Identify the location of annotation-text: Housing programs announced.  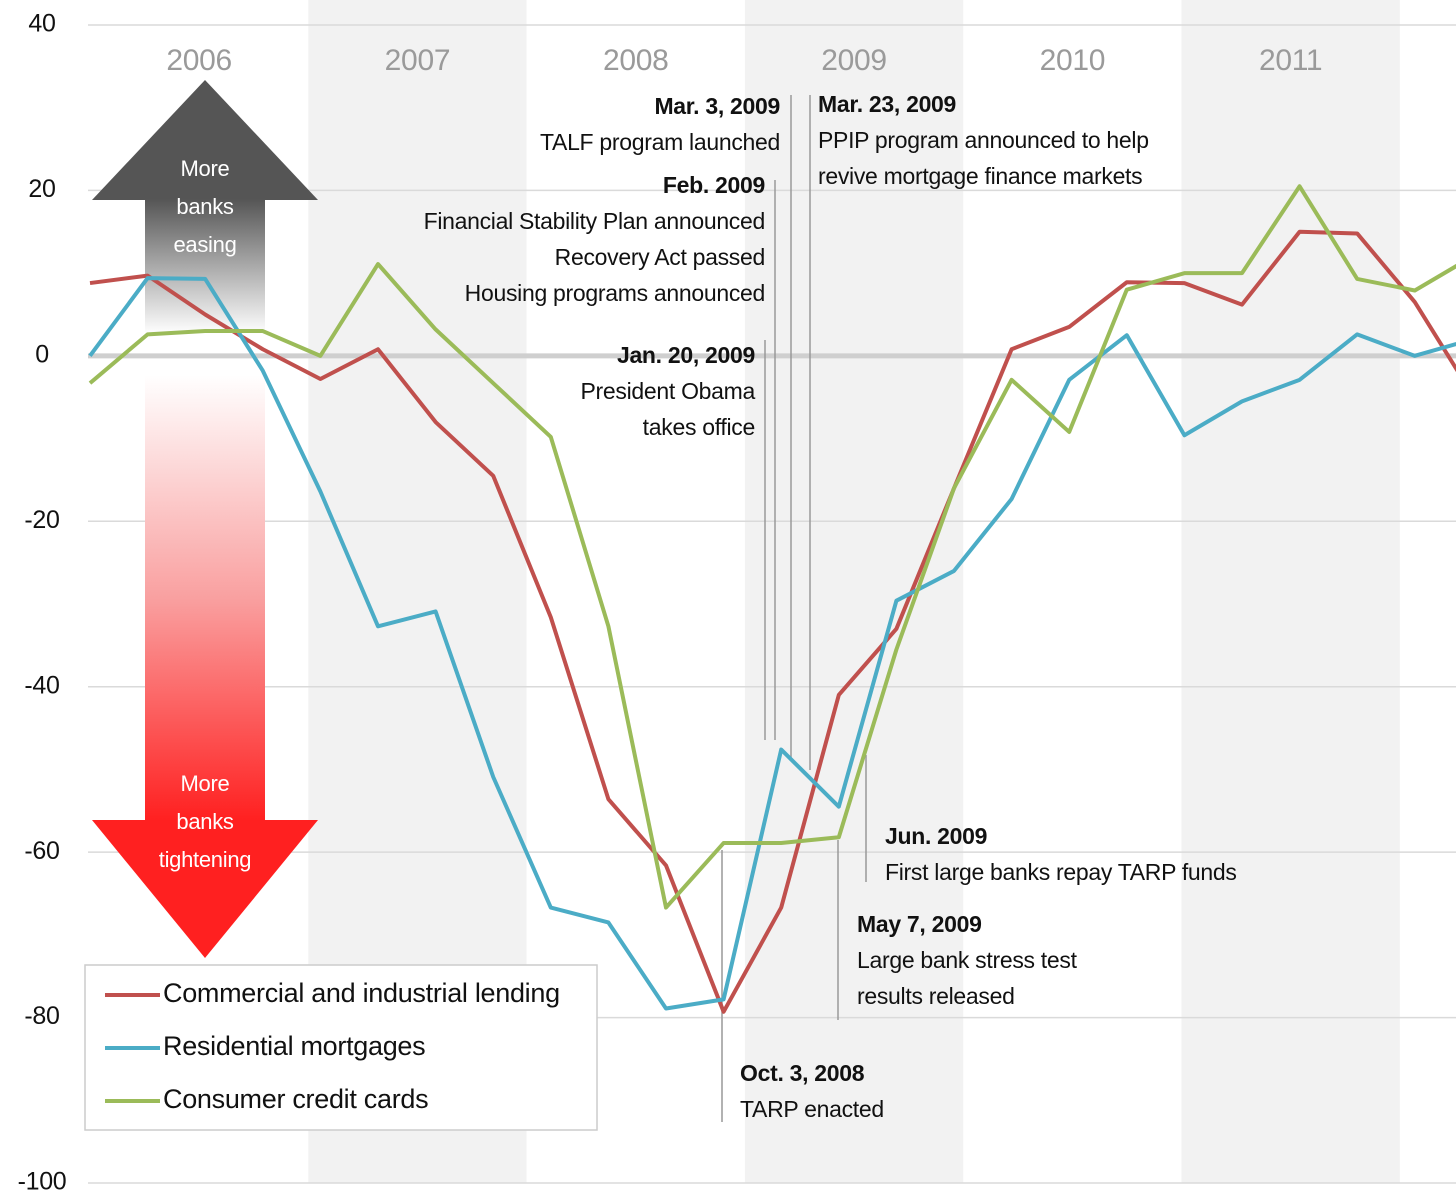
(615, 293).